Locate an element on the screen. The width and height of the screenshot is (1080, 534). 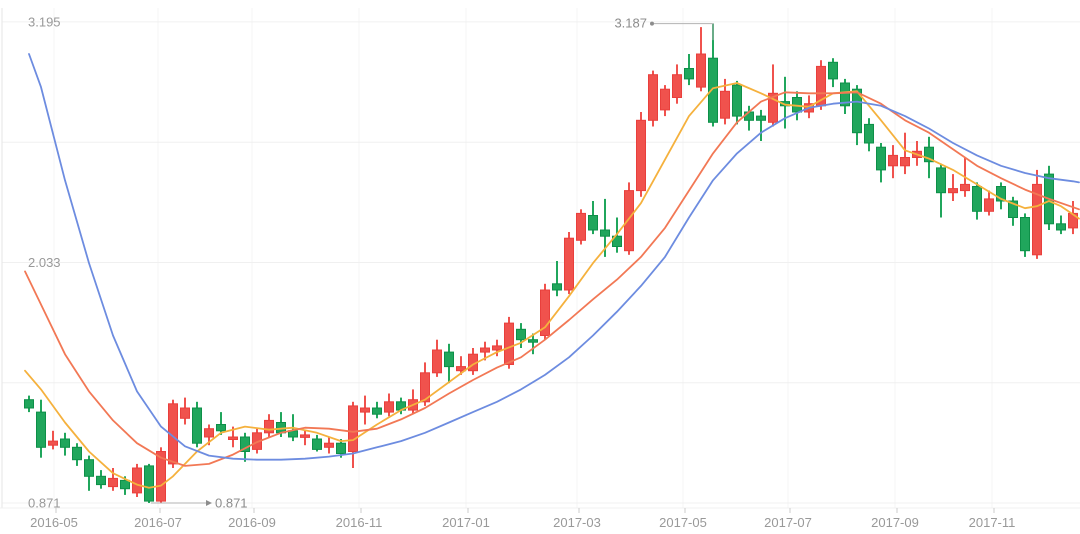
x-axis-label: 2016-11 is located at coordinates (359, 522).